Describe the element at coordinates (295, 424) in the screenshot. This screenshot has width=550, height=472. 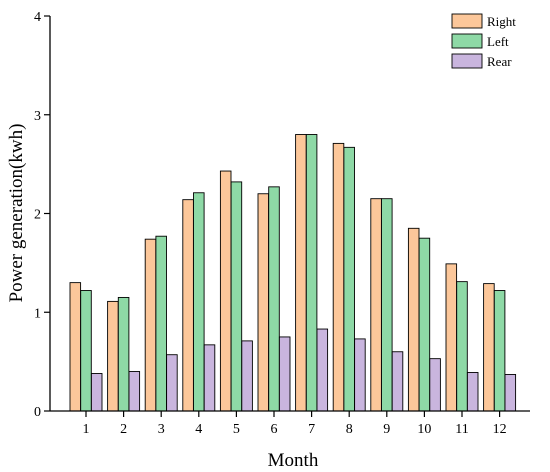
I see `x-ticks-group: 1 2 3 4 5 6 7 8 9 10 11 12` at that location.